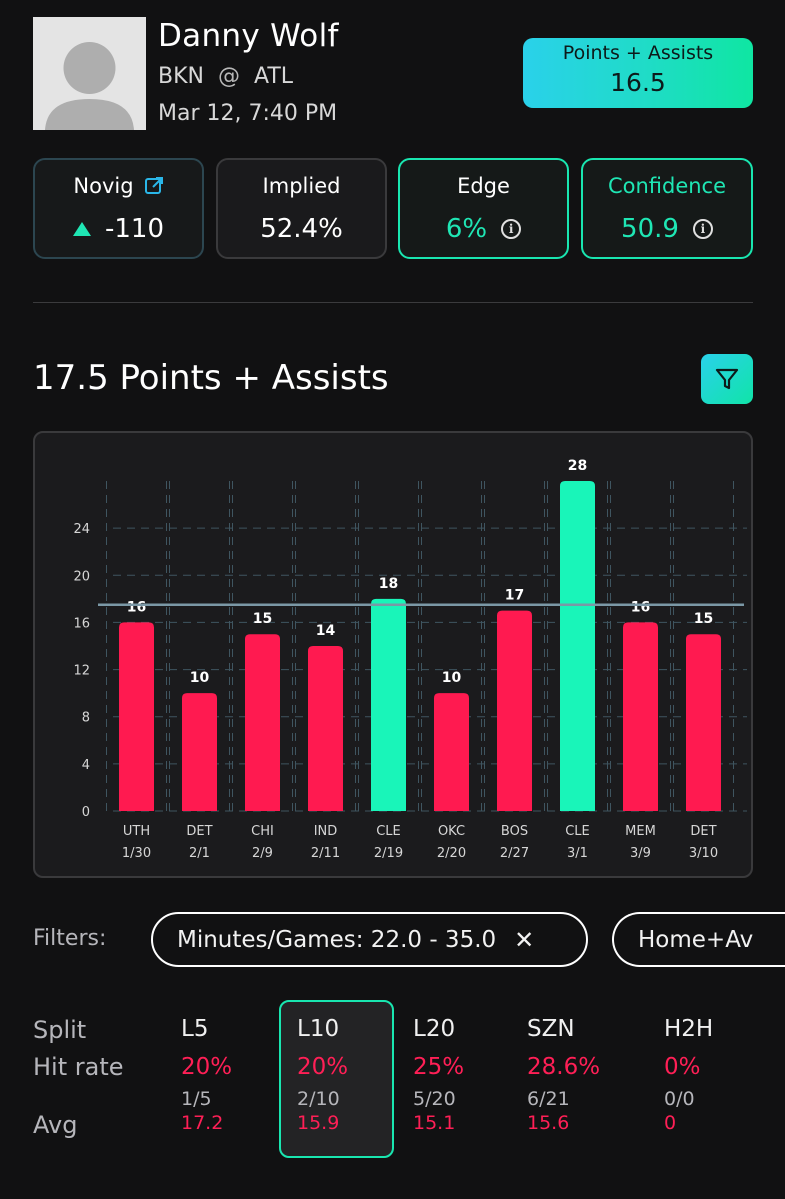  I want to click on x-tick-date-label: 2/20, so click(451, 853).